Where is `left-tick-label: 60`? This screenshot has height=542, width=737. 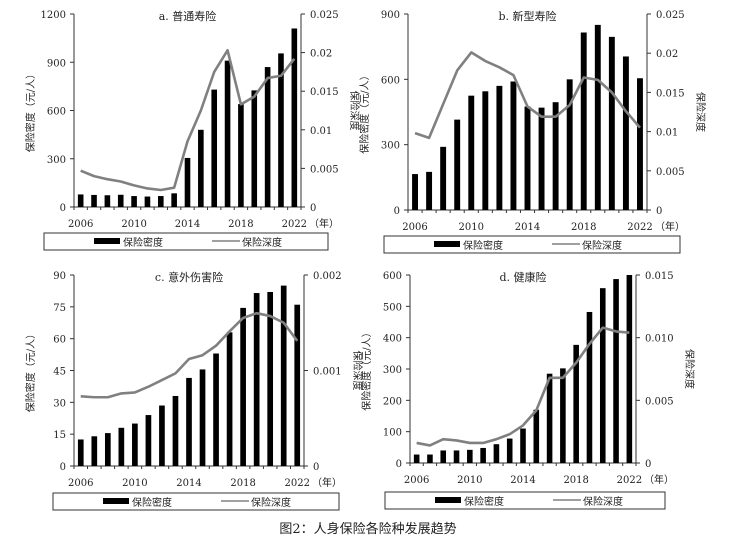 left-tick-label: 60 is located at coordinates (59, 340).